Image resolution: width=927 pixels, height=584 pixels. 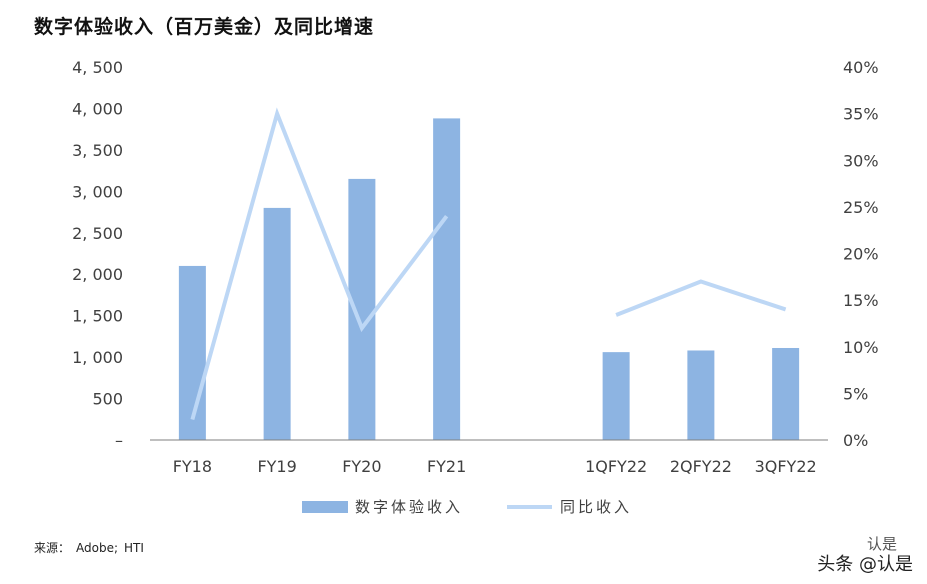 What do you see at coordinates (861, 160) in the screenshot?
I see `y-right-tick-label: 30%` at bounding box center [861, 160].